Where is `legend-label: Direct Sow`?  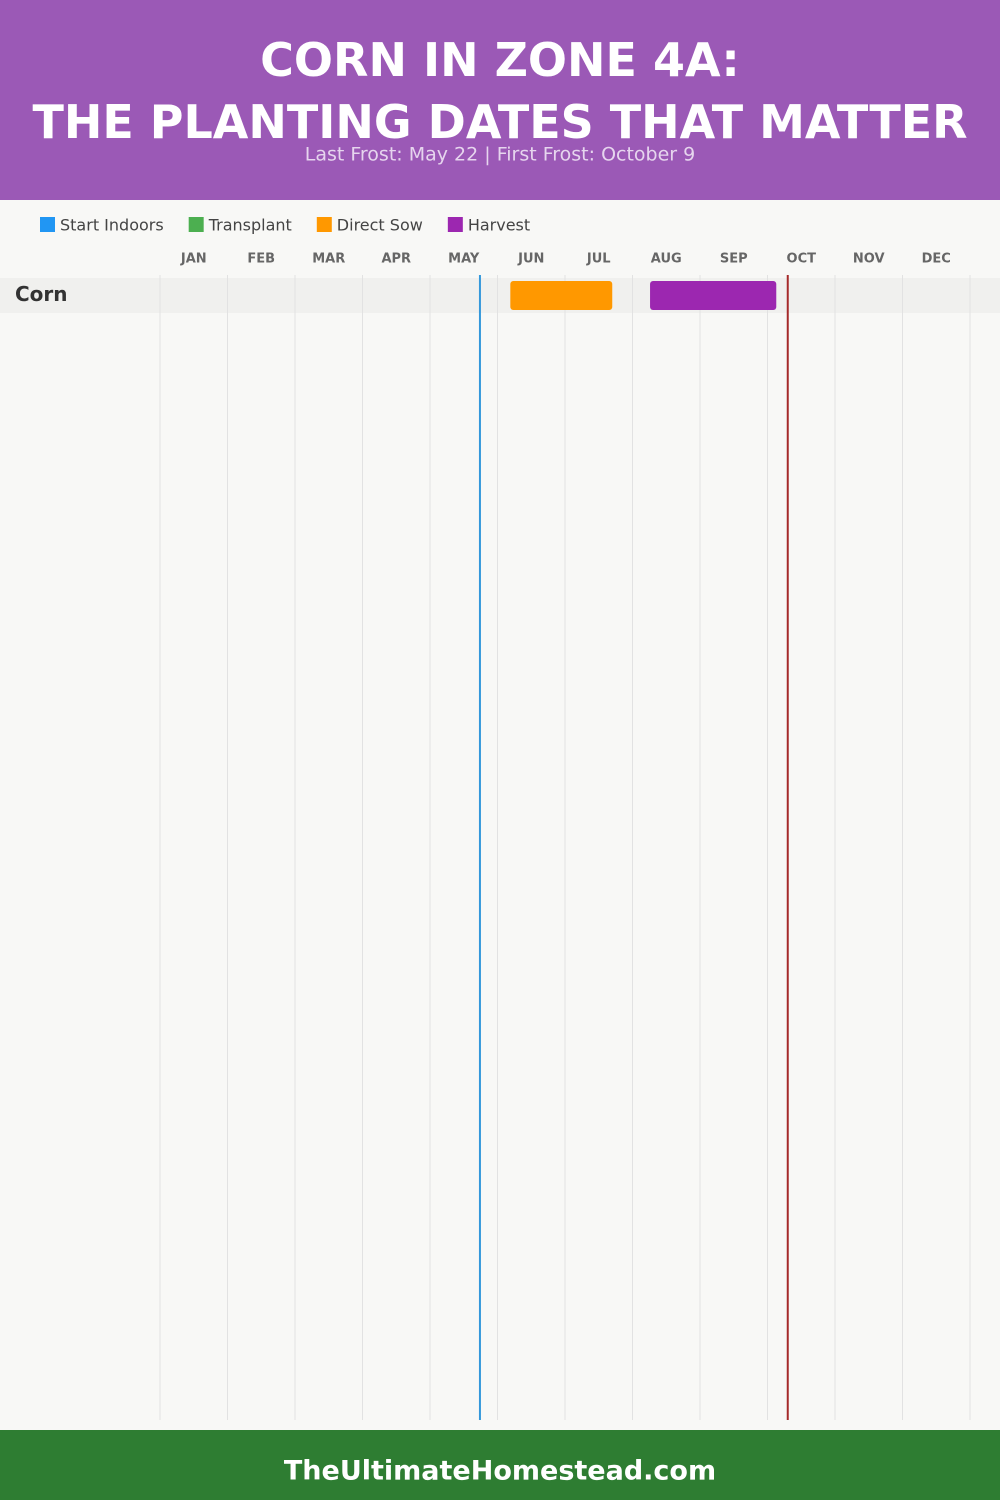 legend-label: Direct Sow is located at coordinates (380, 225).